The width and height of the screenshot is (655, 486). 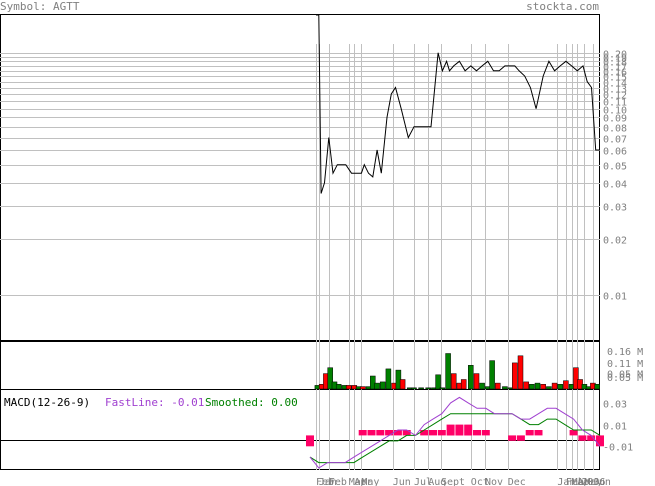 I want to click on volume-series, so click(x=457, y=371).